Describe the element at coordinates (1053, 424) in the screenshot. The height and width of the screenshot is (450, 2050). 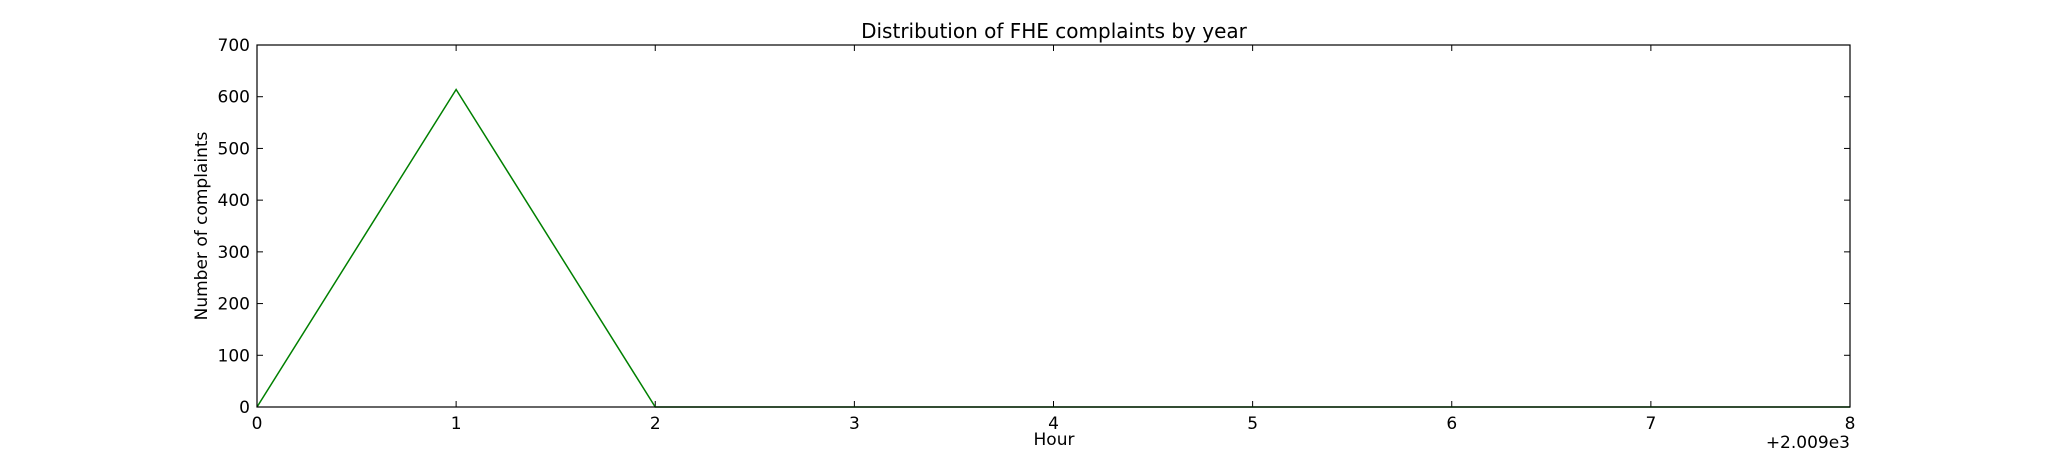
I see `x-tick-label: 4` at that location.